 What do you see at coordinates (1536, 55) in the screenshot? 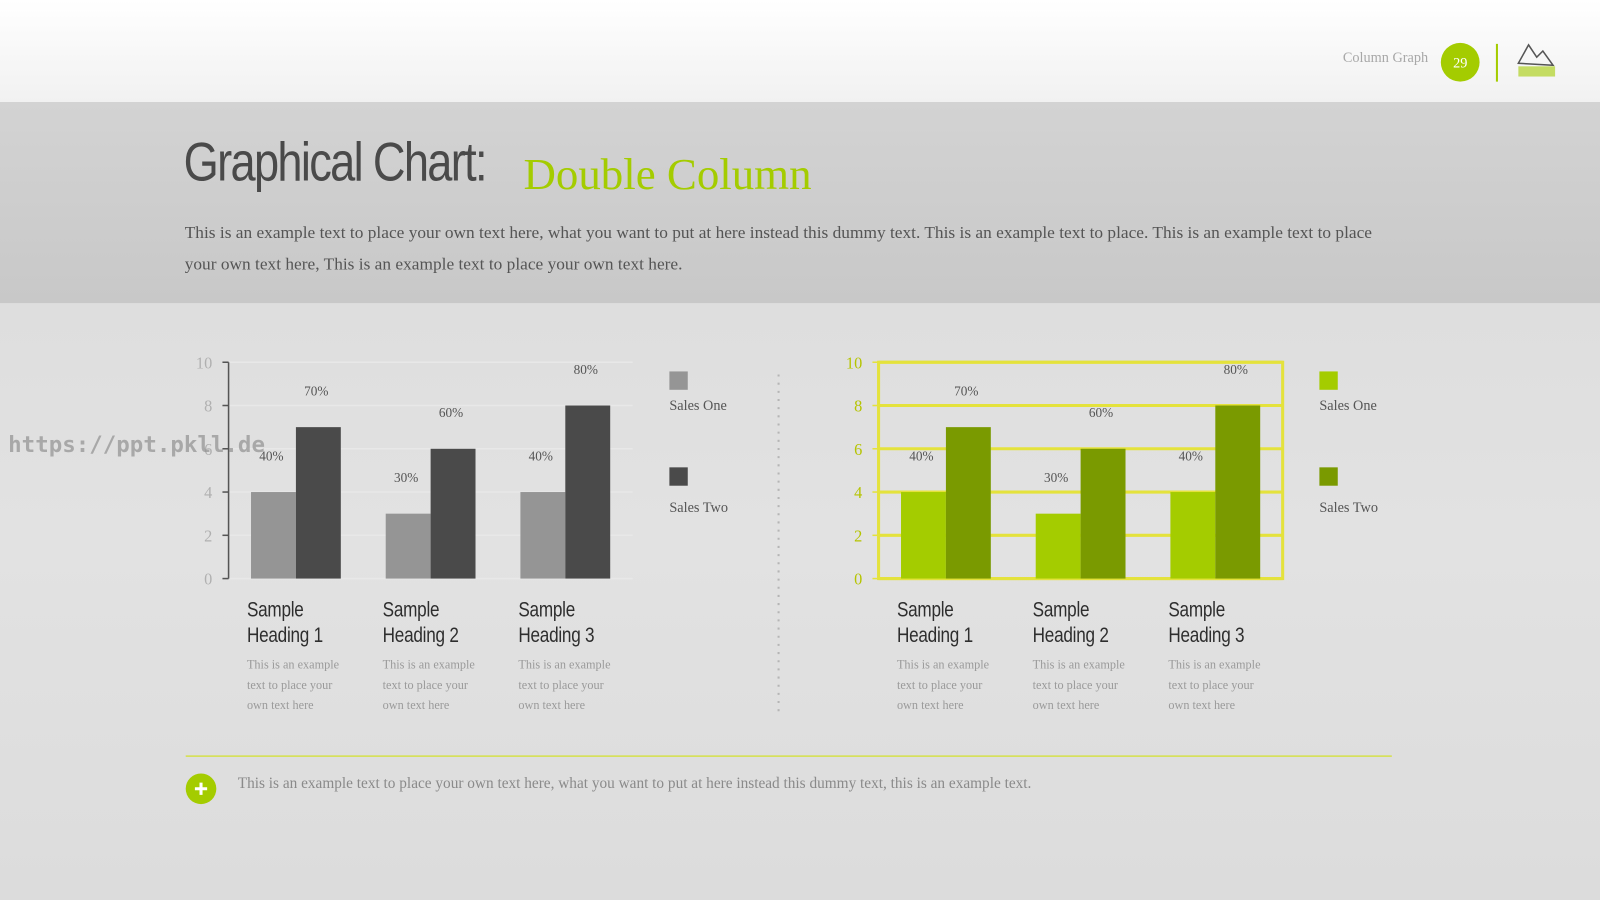
I see `logo` at bounding box center [1536, 55].